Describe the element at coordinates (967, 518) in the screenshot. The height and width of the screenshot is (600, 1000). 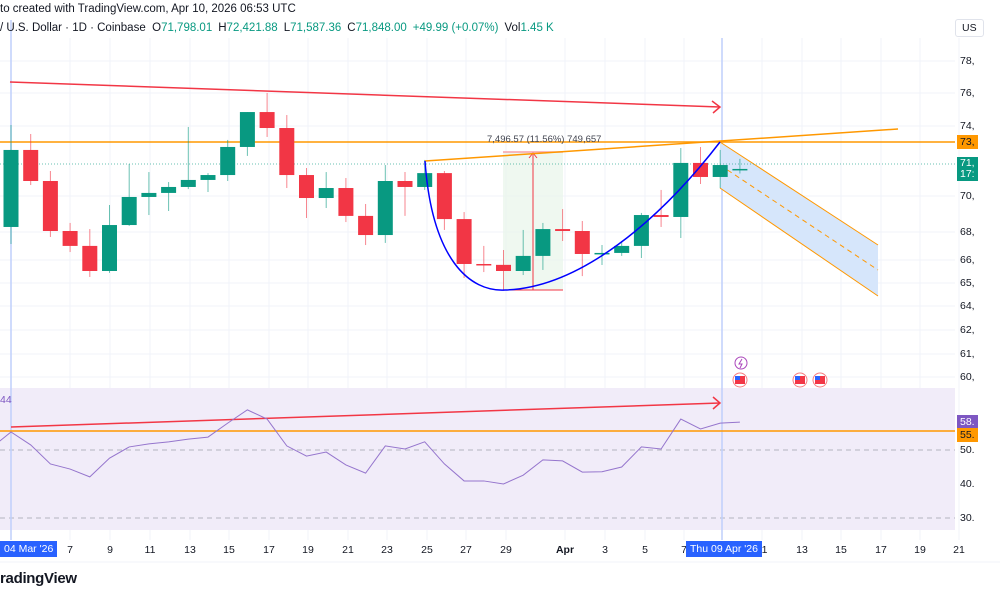
I see `rsi-tick: 30.` at that location.